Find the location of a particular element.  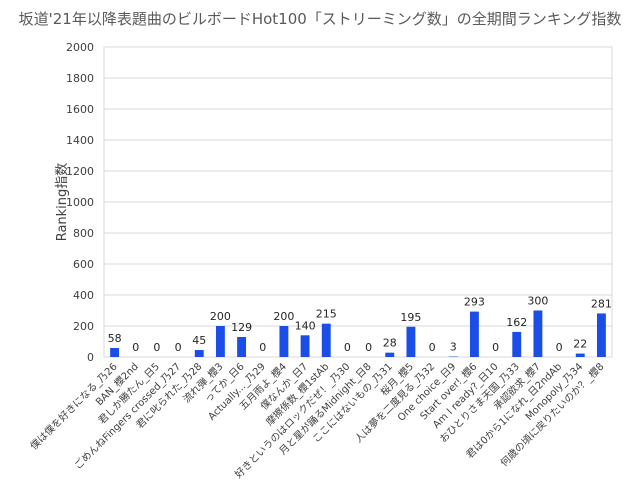

data-label: 129 is located at coordinates (241, 327).